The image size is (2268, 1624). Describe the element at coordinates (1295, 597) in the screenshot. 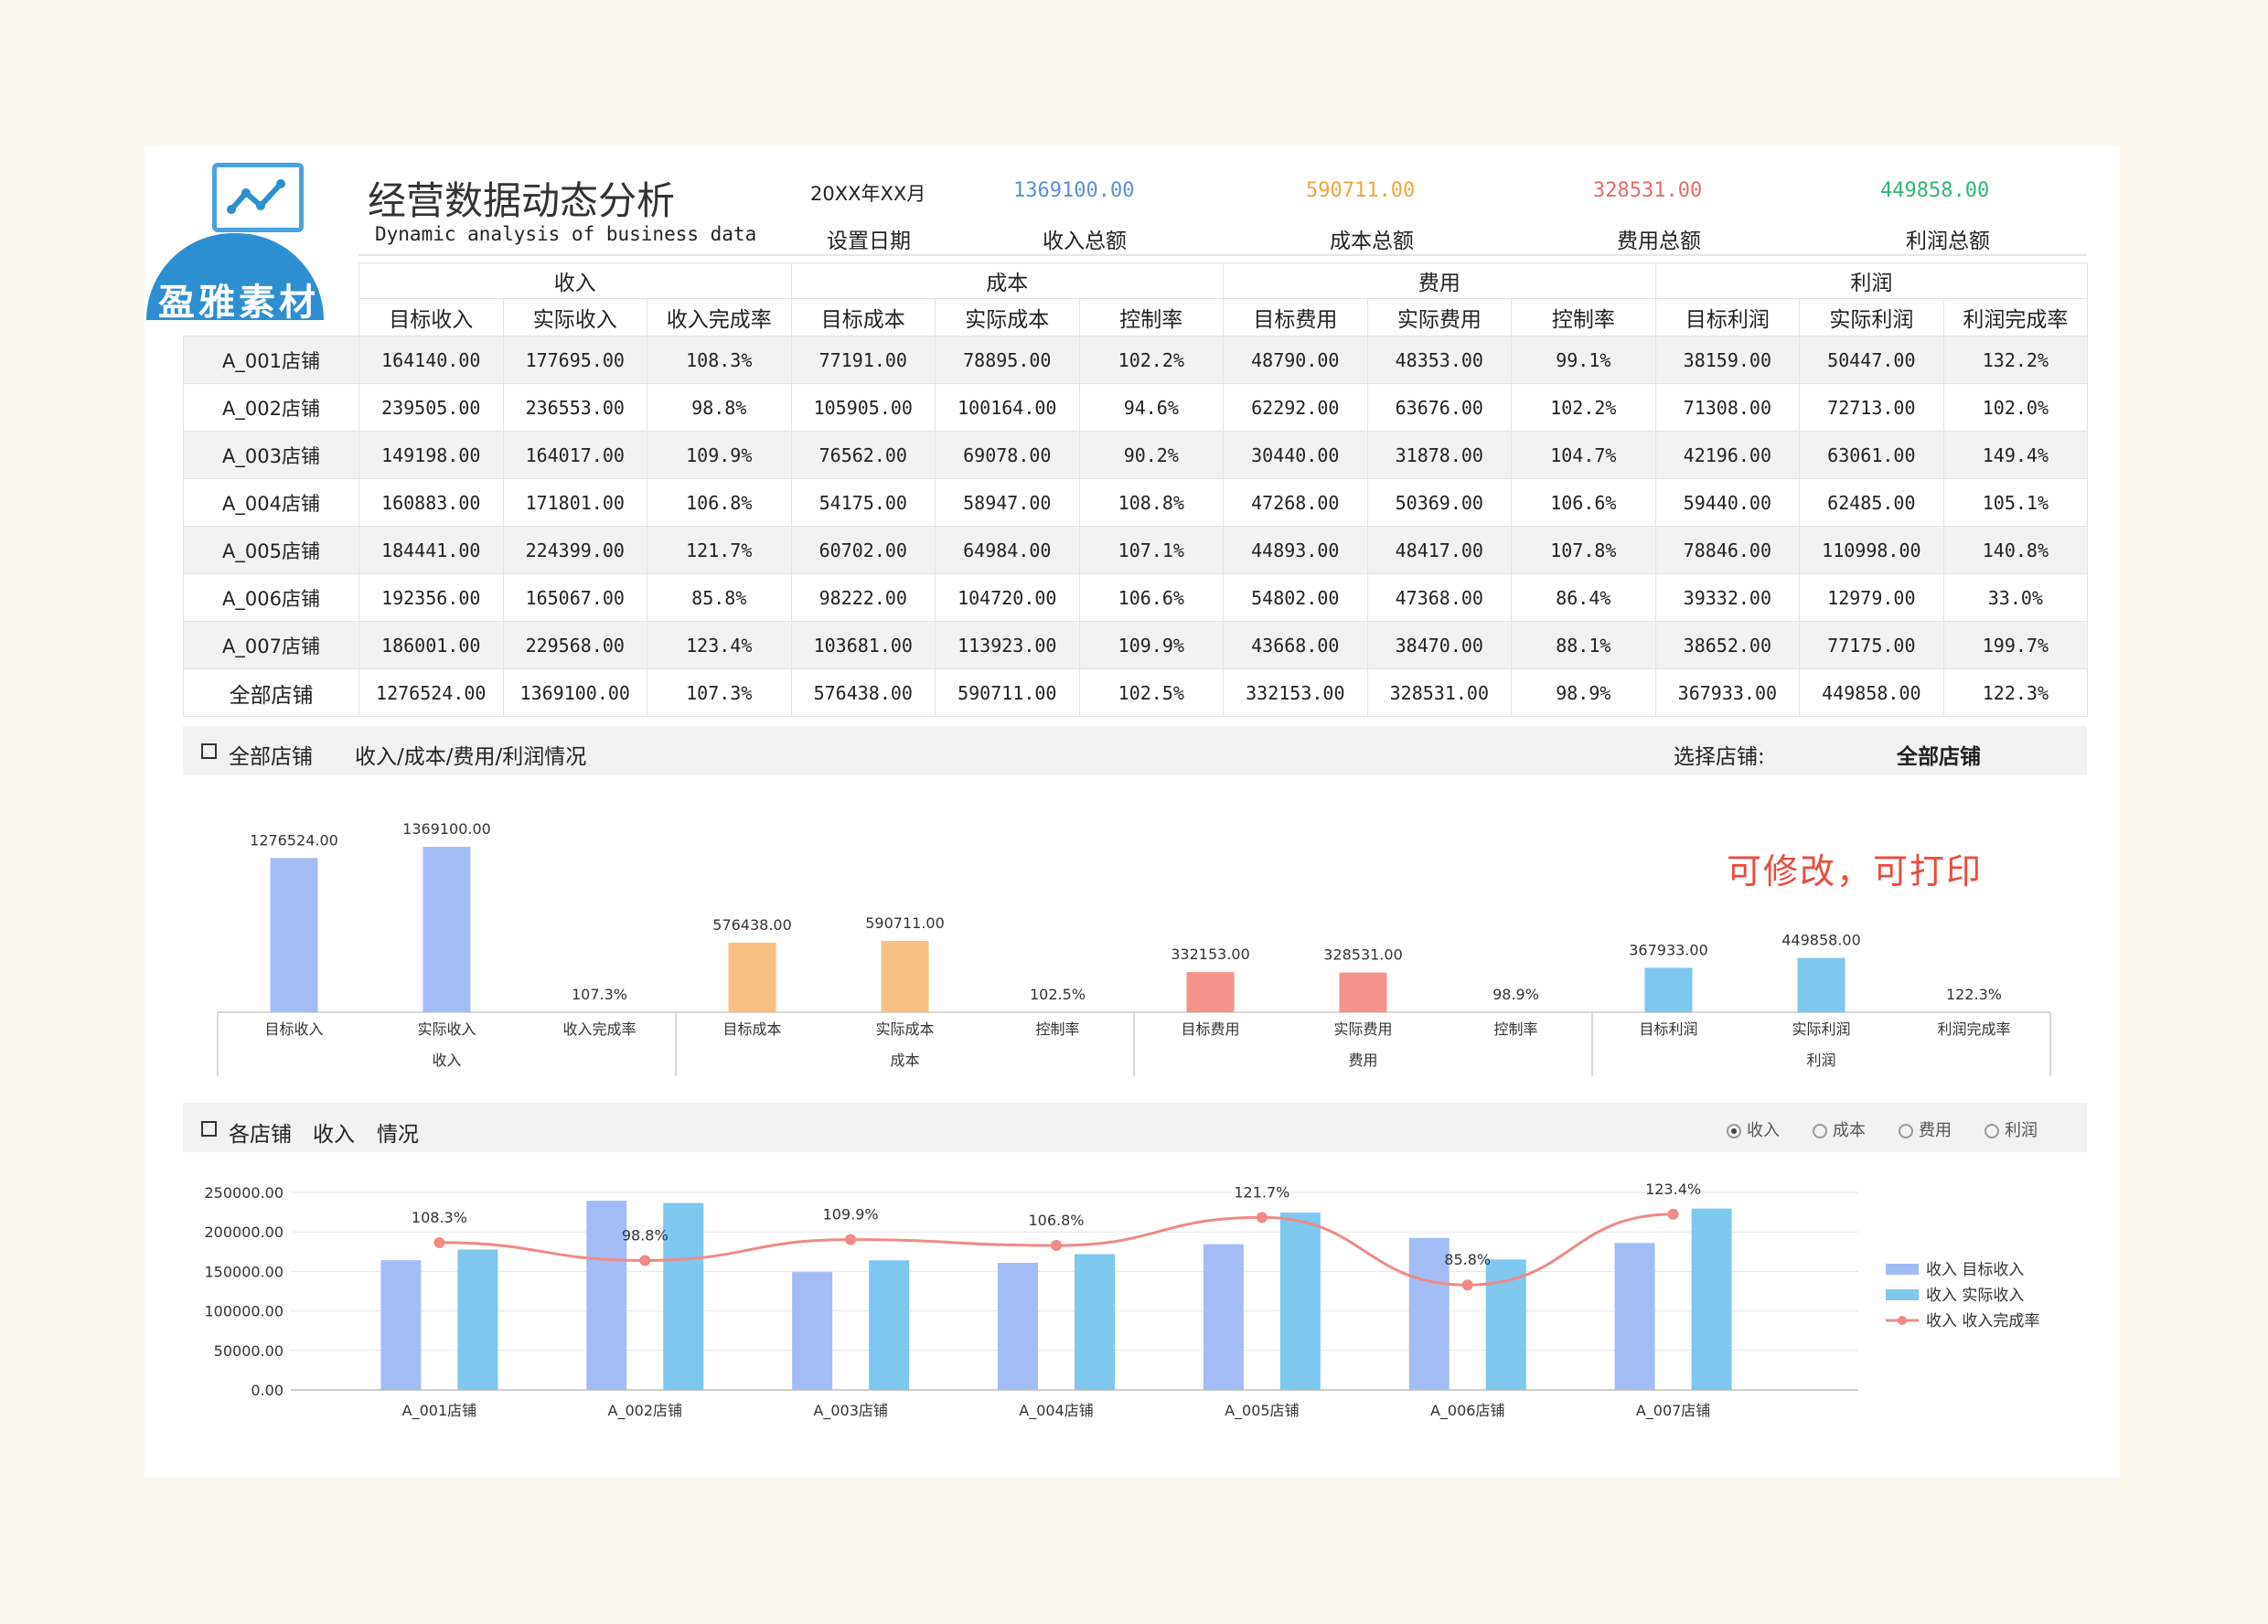

I see `table-cell: 54802.00` at that location.